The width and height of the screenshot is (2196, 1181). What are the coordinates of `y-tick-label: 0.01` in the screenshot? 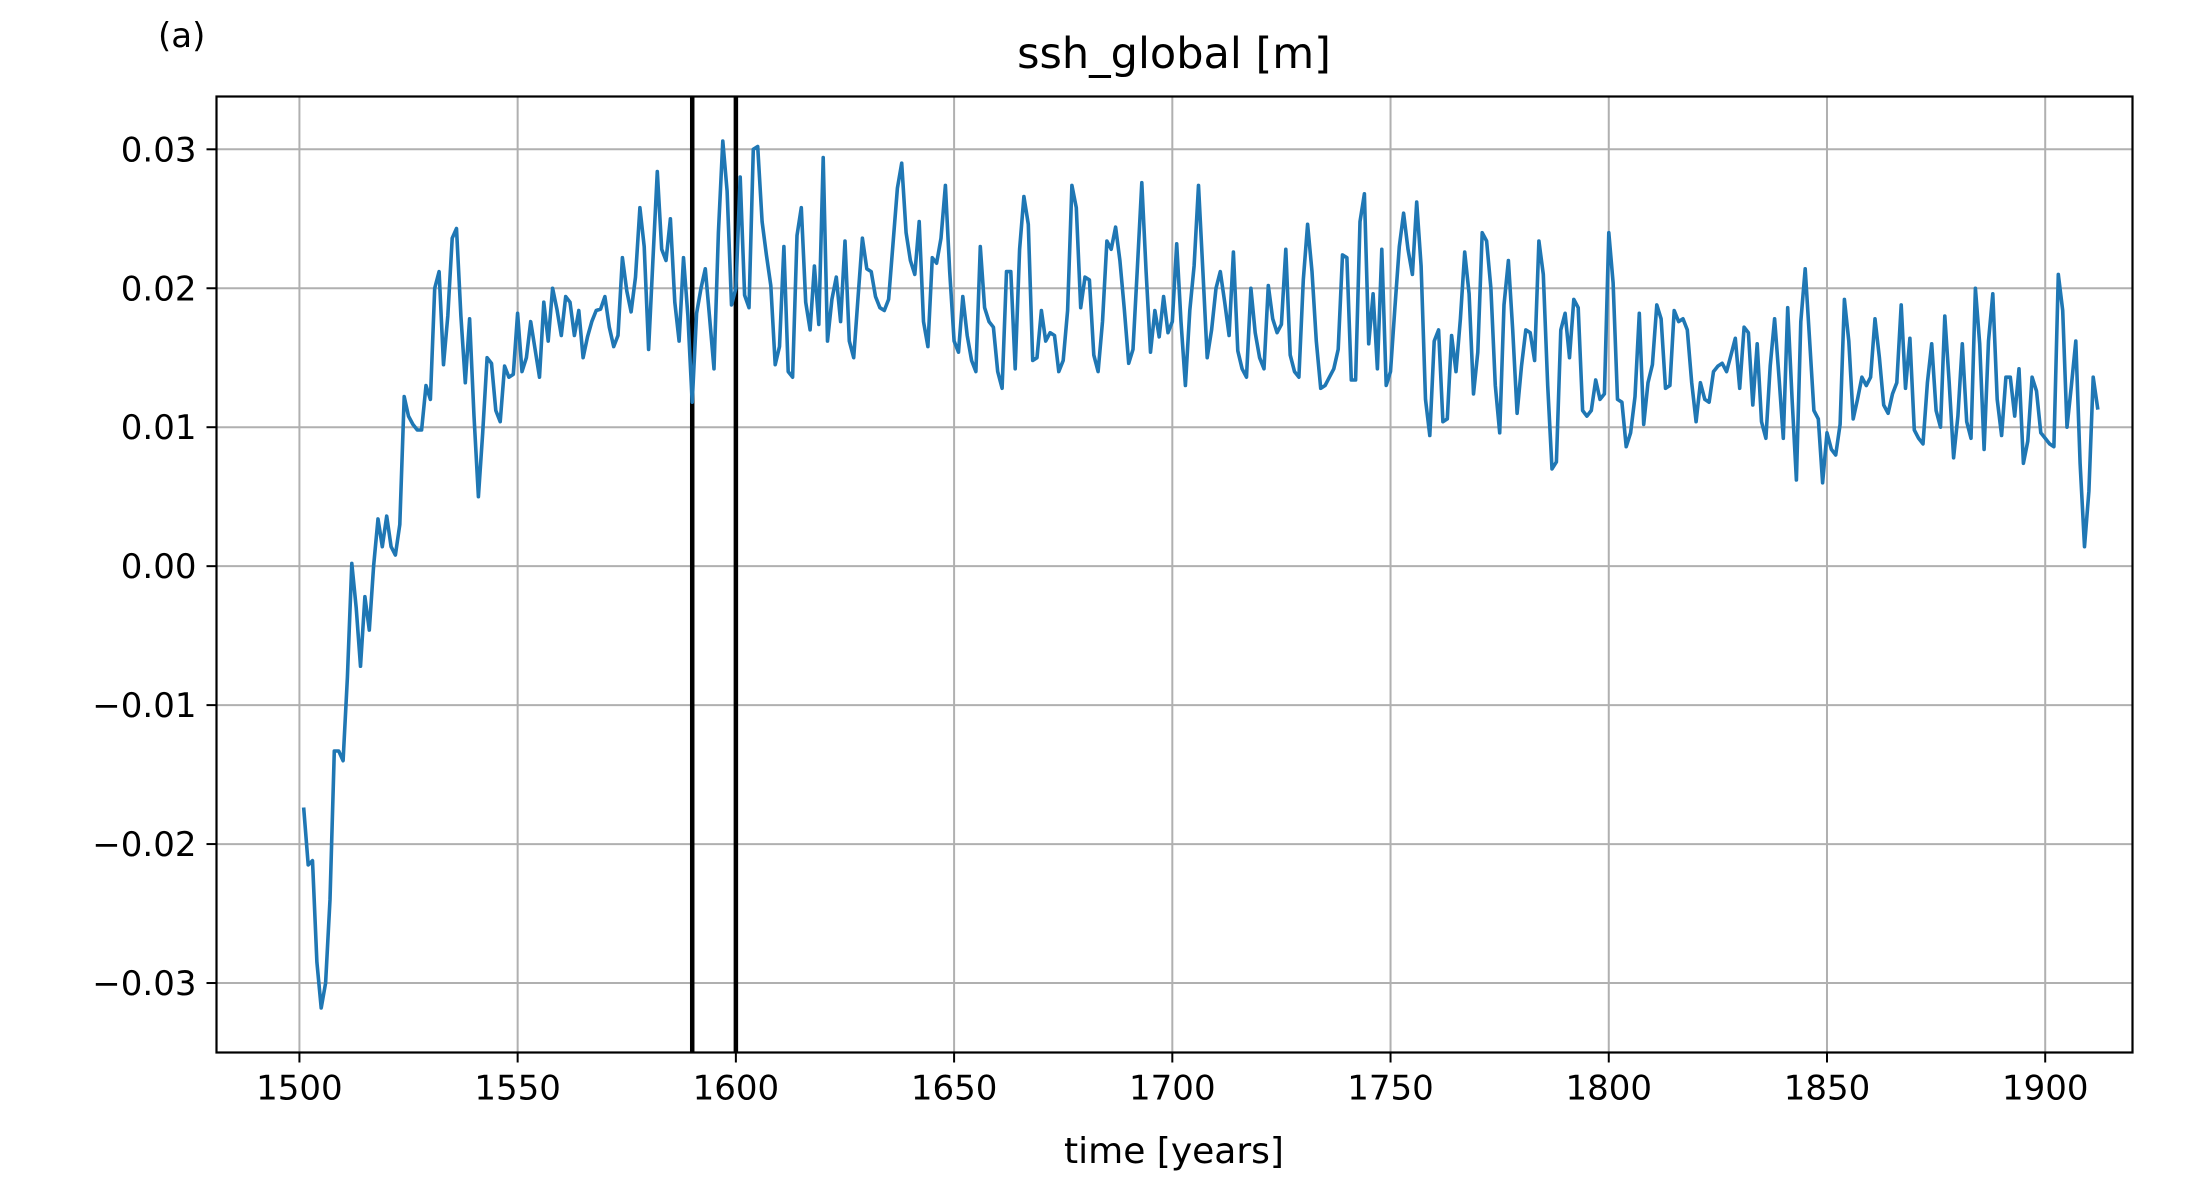 It's located at (159, 428).